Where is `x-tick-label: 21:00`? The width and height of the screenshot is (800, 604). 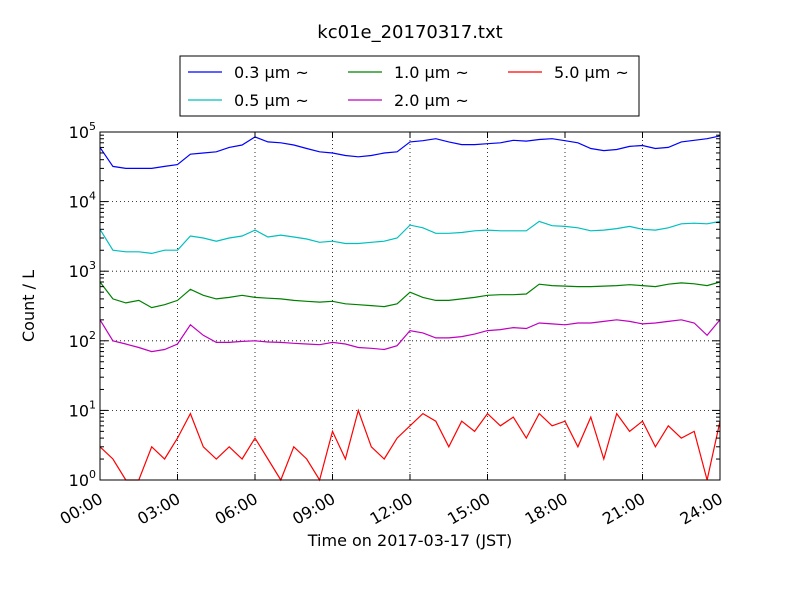
x-tick-label: 21:00 is located at coordinates (623, 509).